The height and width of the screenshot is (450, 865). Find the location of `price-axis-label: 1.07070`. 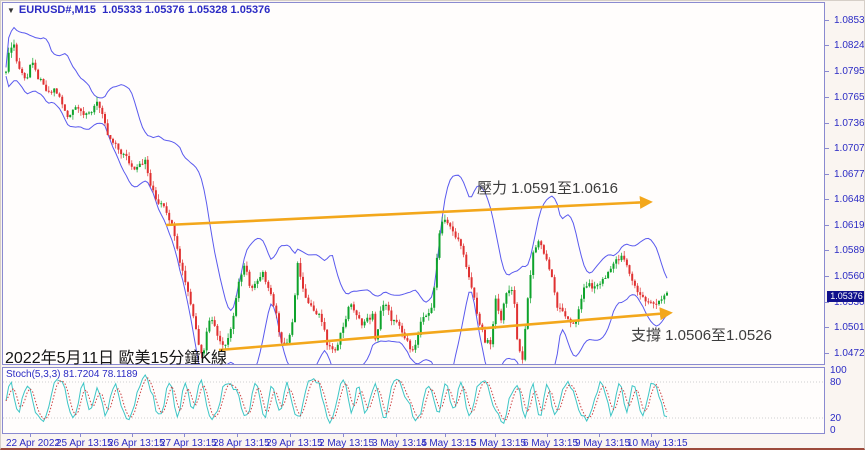

price-axis-label: 1.07070 is located at coordinates (849, 148).